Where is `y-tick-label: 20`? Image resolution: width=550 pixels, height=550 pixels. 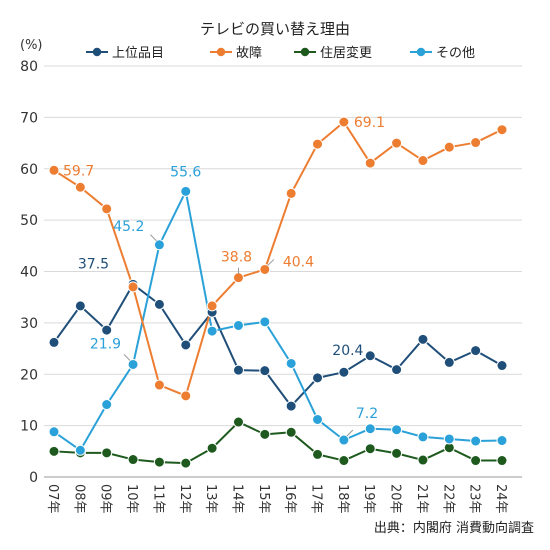
y-tick-label: 20 is located at coordinates (29, 375).